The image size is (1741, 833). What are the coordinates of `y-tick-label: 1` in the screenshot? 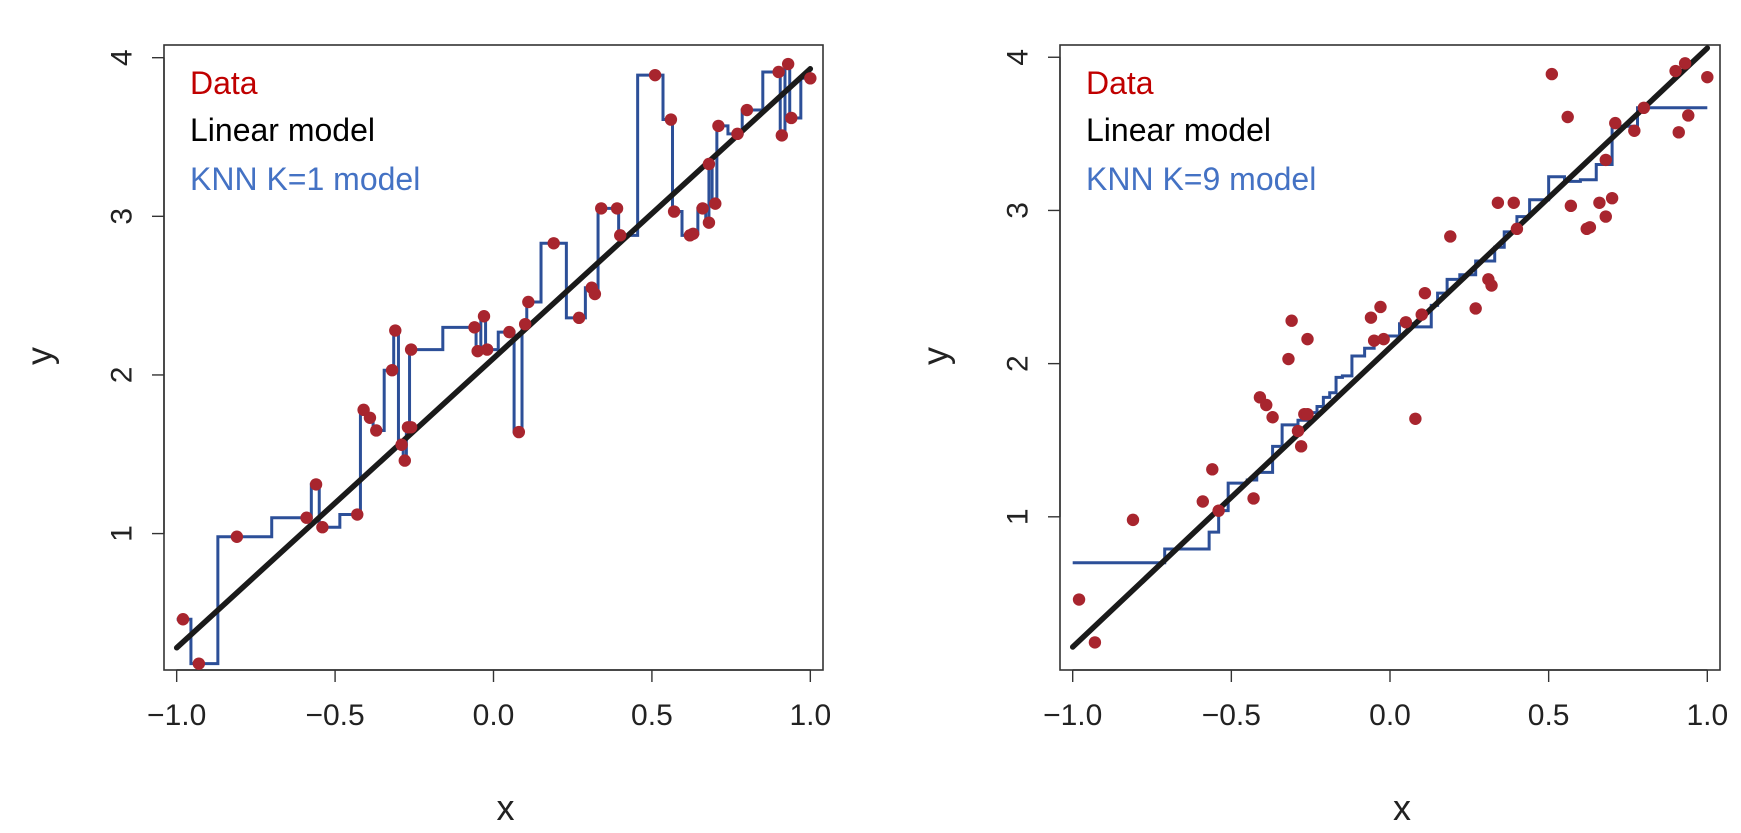 It's located at (122, 533).